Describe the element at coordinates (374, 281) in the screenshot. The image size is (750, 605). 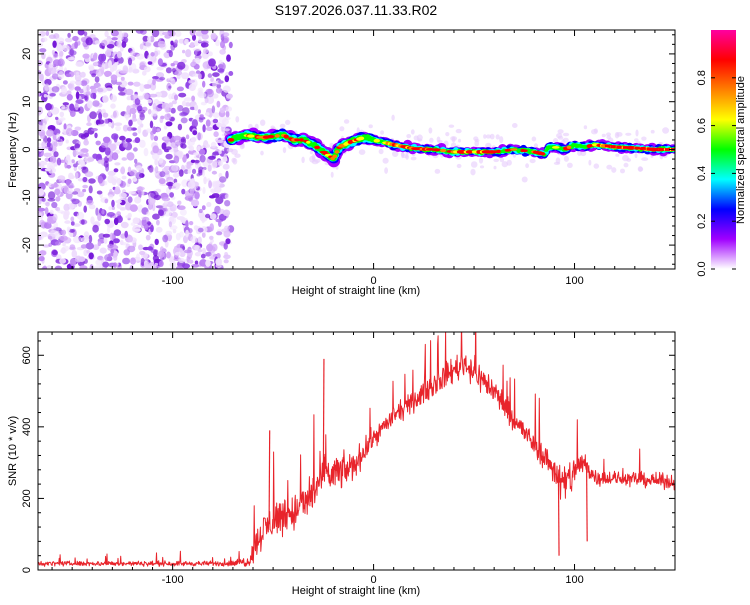
I see `x-tick-label: 0` at that location.